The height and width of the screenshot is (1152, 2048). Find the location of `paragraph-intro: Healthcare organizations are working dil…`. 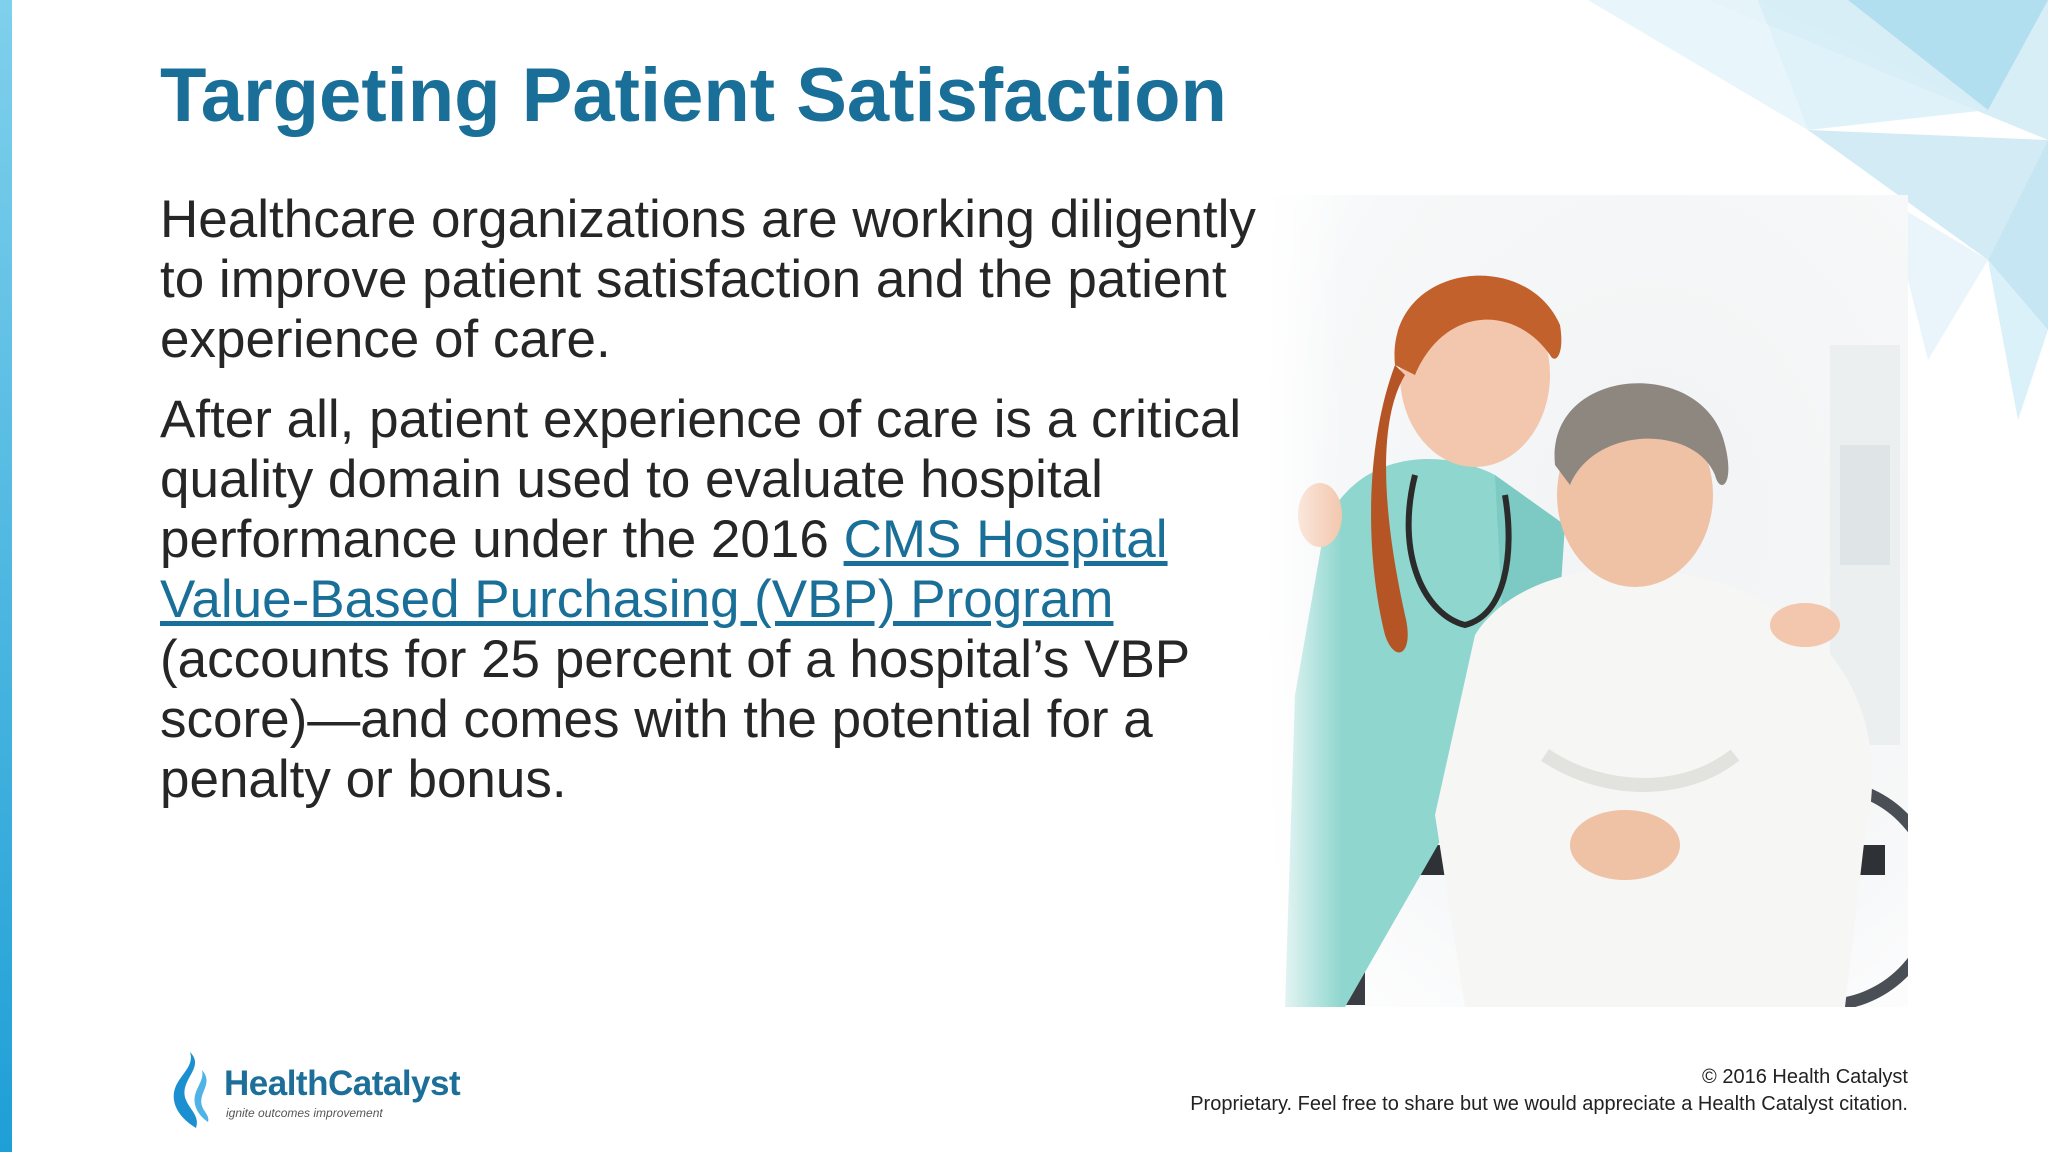

paragraph-intro: Healthcare organizations are working dil… is located at coordinates (708, 279).